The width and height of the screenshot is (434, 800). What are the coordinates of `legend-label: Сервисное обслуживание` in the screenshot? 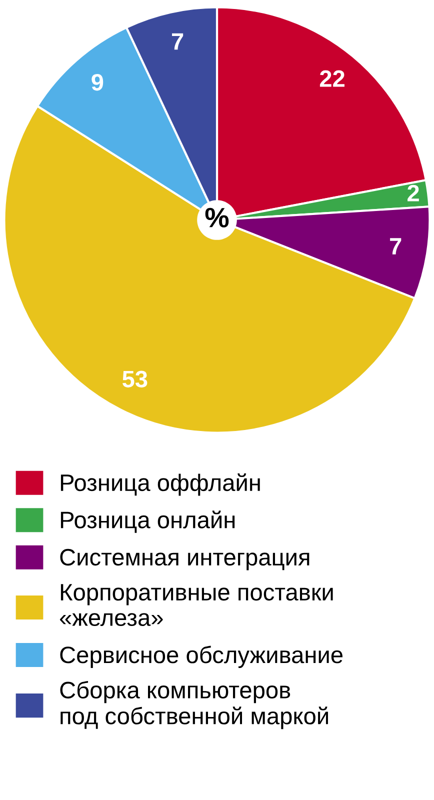 It's located at (201, 657).